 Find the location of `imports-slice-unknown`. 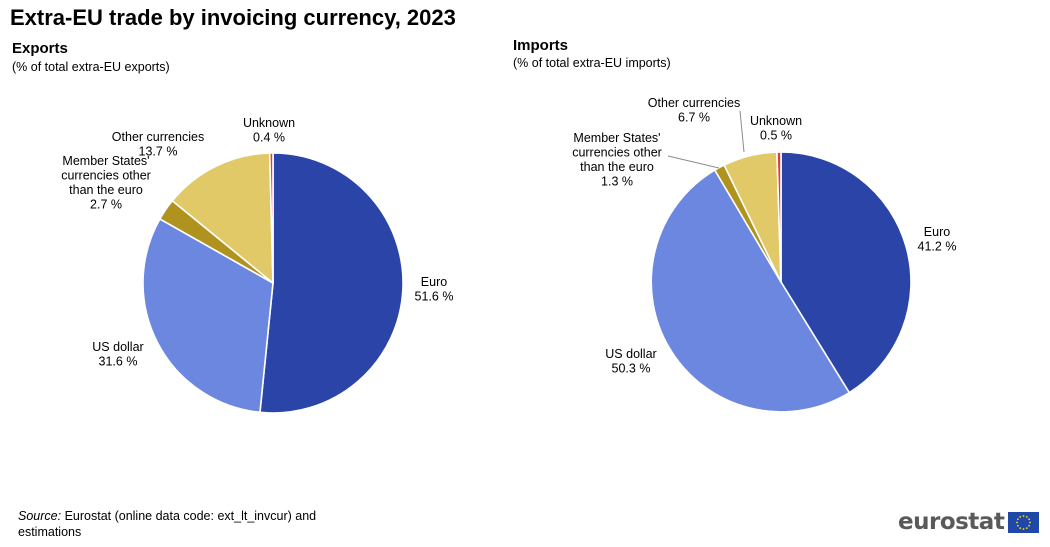

imports-slice-unknown is located at coordinates (779, 217).